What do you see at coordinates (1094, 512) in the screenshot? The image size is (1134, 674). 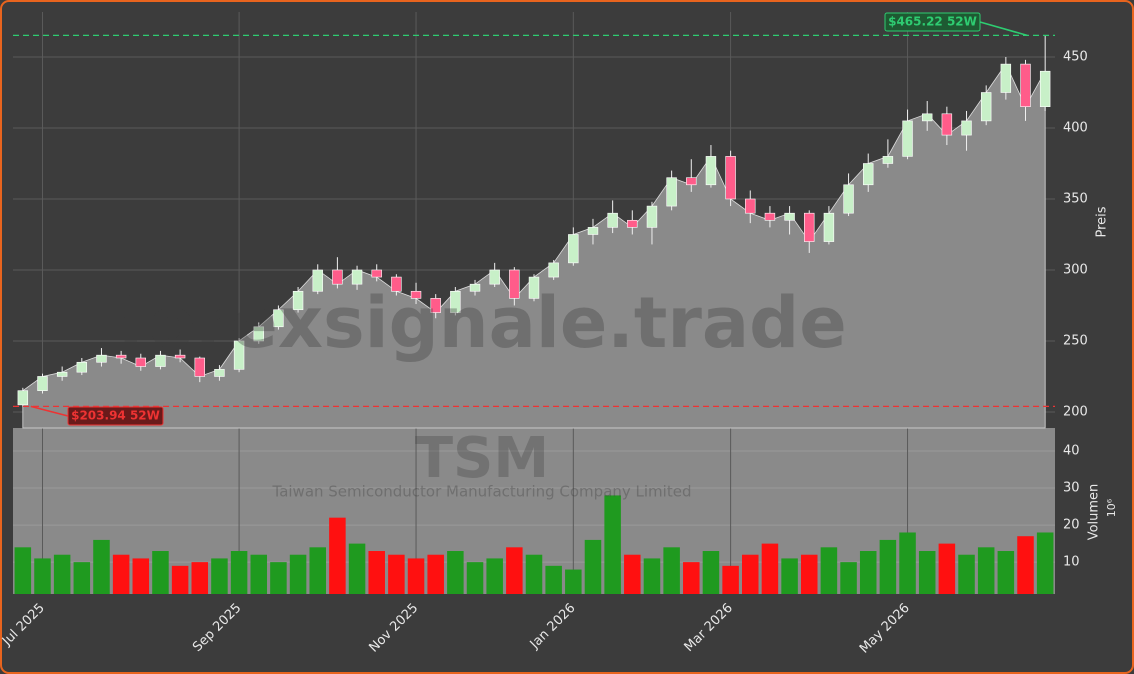 I see `y2-axis-label: Volumen` at bounding box center [1094, 512].